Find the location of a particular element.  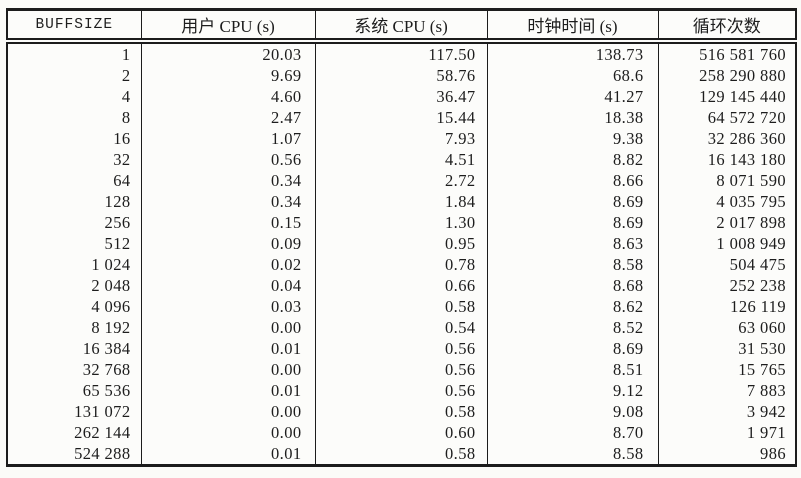

cell-system-cpu: 117.50 is located at coordinates (400, 53).